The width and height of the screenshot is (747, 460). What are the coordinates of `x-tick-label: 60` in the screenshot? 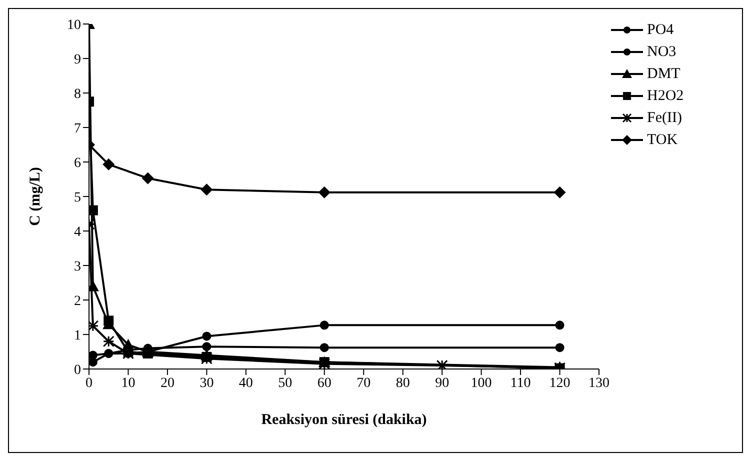 It's located at (324, 383).